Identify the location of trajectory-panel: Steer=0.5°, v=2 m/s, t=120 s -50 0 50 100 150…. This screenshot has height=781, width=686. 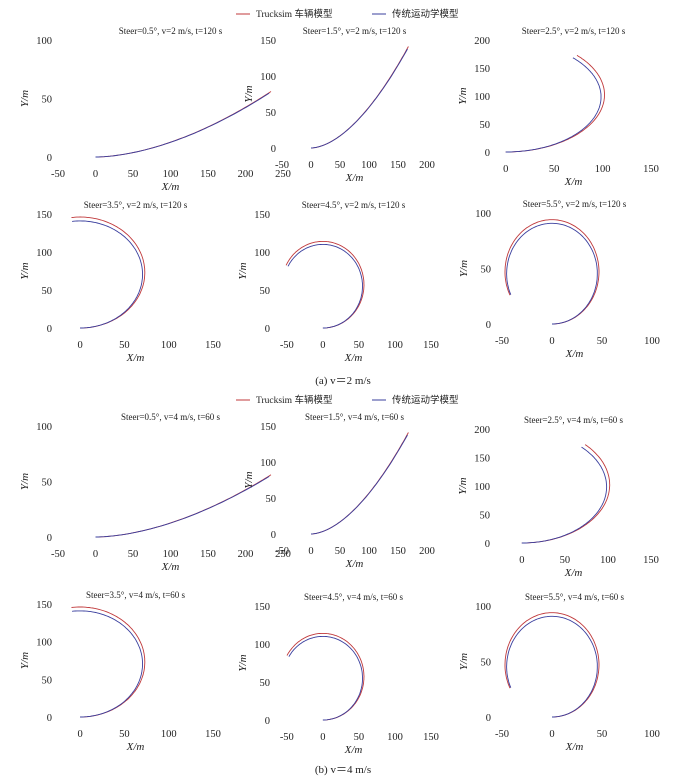
(155, 109).